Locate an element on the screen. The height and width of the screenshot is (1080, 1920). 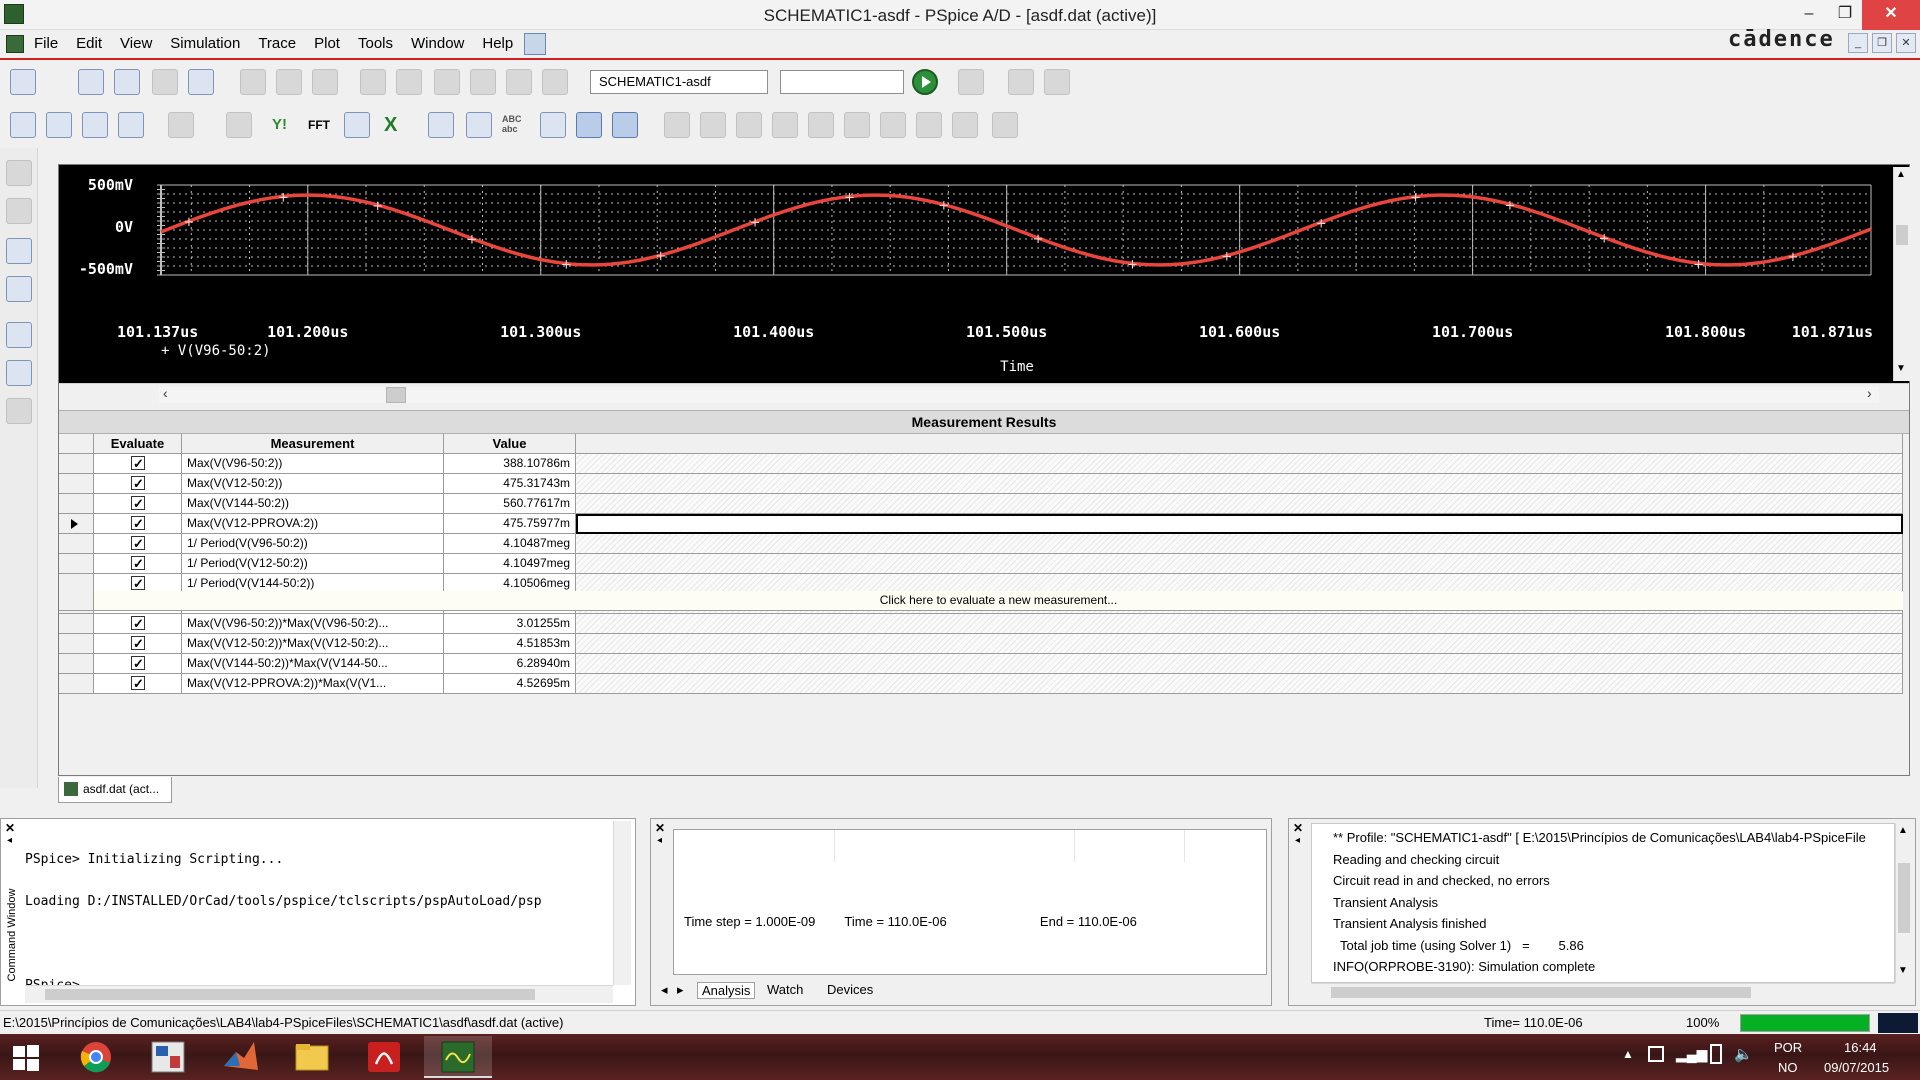
pause-icon is located at coordinates (1021, 82).